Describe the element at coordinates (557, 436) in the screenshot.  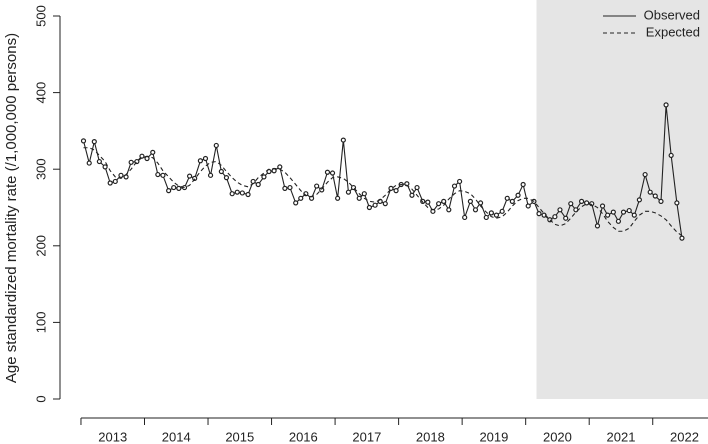
I see `x-tick-label: 2020` at that location.